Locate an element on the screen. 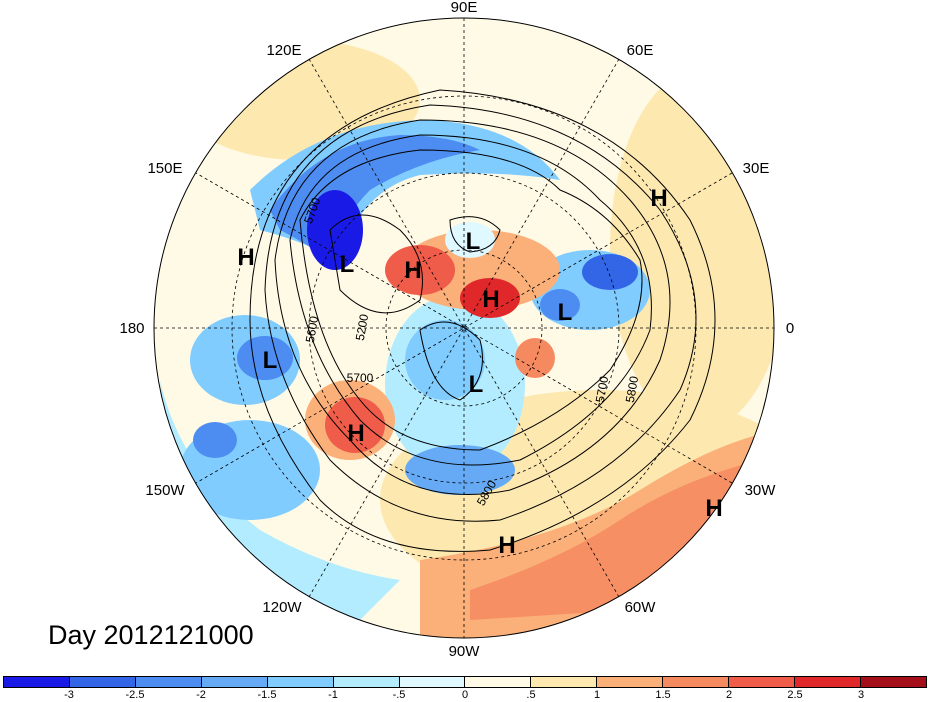  colorbar-tick-label: -.5 is located at coordinates (399, 695).